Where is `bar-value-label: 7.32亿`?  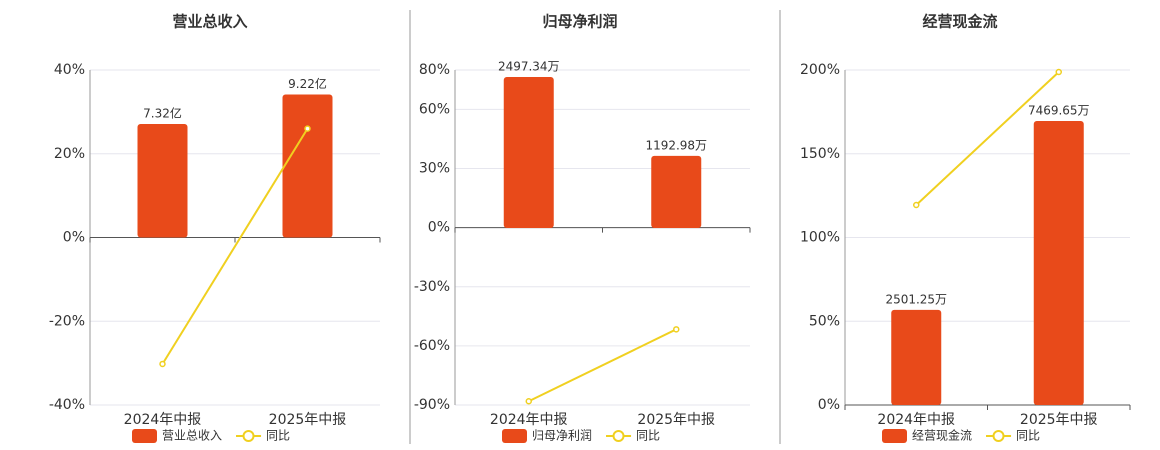
bar-value-label: 7.32亿 is located at coordinates (162, 112).